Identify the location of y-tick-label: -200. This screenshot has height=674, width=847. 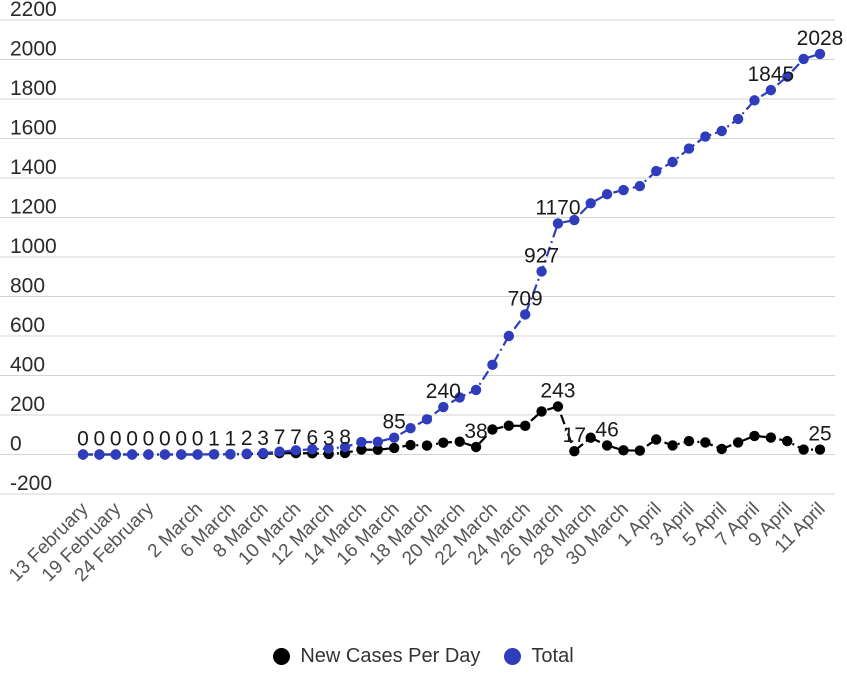
(31, 483).